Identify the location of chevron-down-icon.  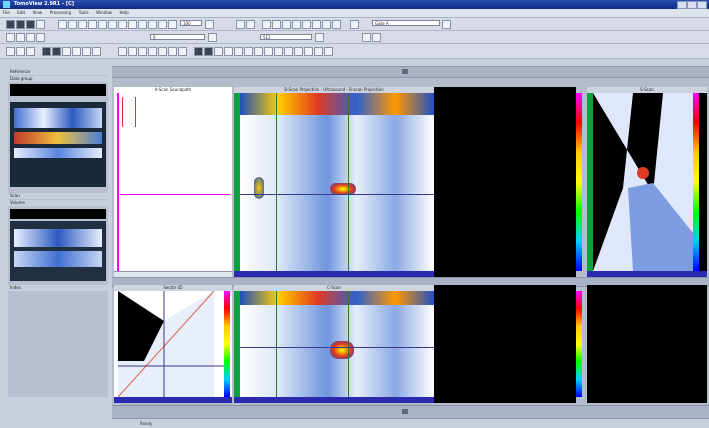
(209, 24).